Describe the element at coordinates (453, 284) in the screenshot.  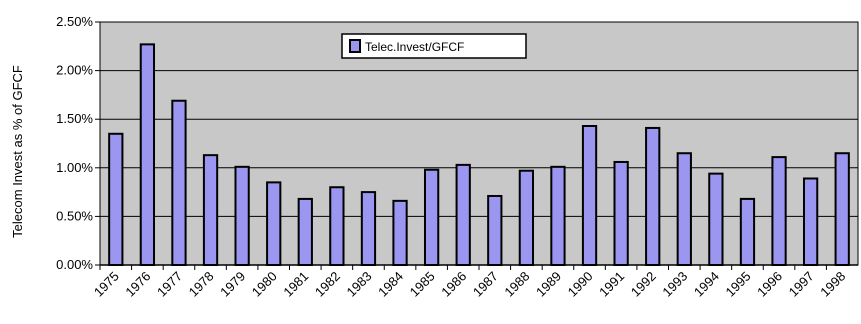
I see `x-tick-label: 1986` at that location.